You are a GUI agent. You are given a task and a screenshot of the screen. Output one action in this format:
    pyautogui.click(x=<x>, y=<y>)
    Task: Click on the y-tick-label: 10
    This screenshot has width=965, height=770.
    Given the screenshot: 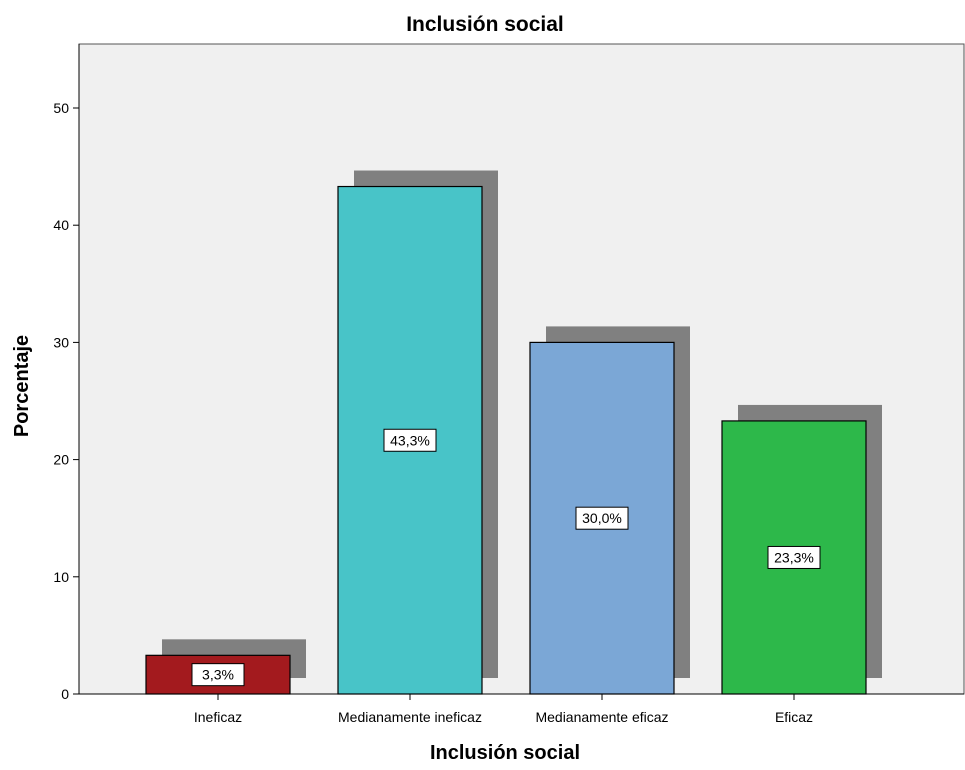 What is the action you would take?
    pyautogui.click(x=61, y=577)
    